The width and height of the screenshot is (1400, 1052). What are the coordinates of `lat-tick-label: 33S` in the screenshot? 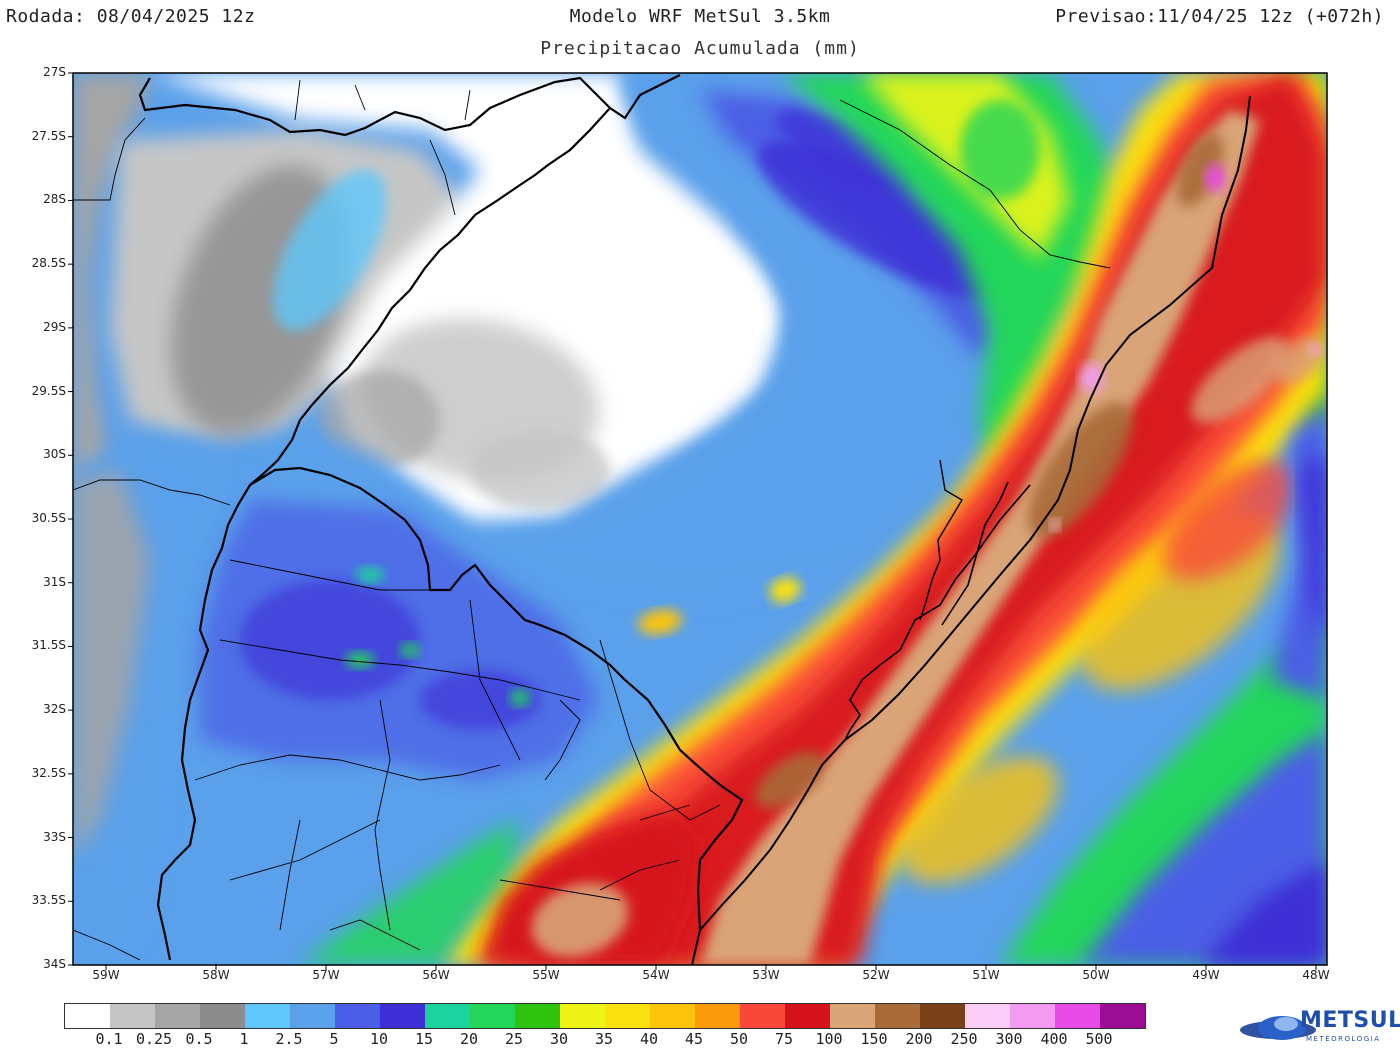 It's located at (54, 836).